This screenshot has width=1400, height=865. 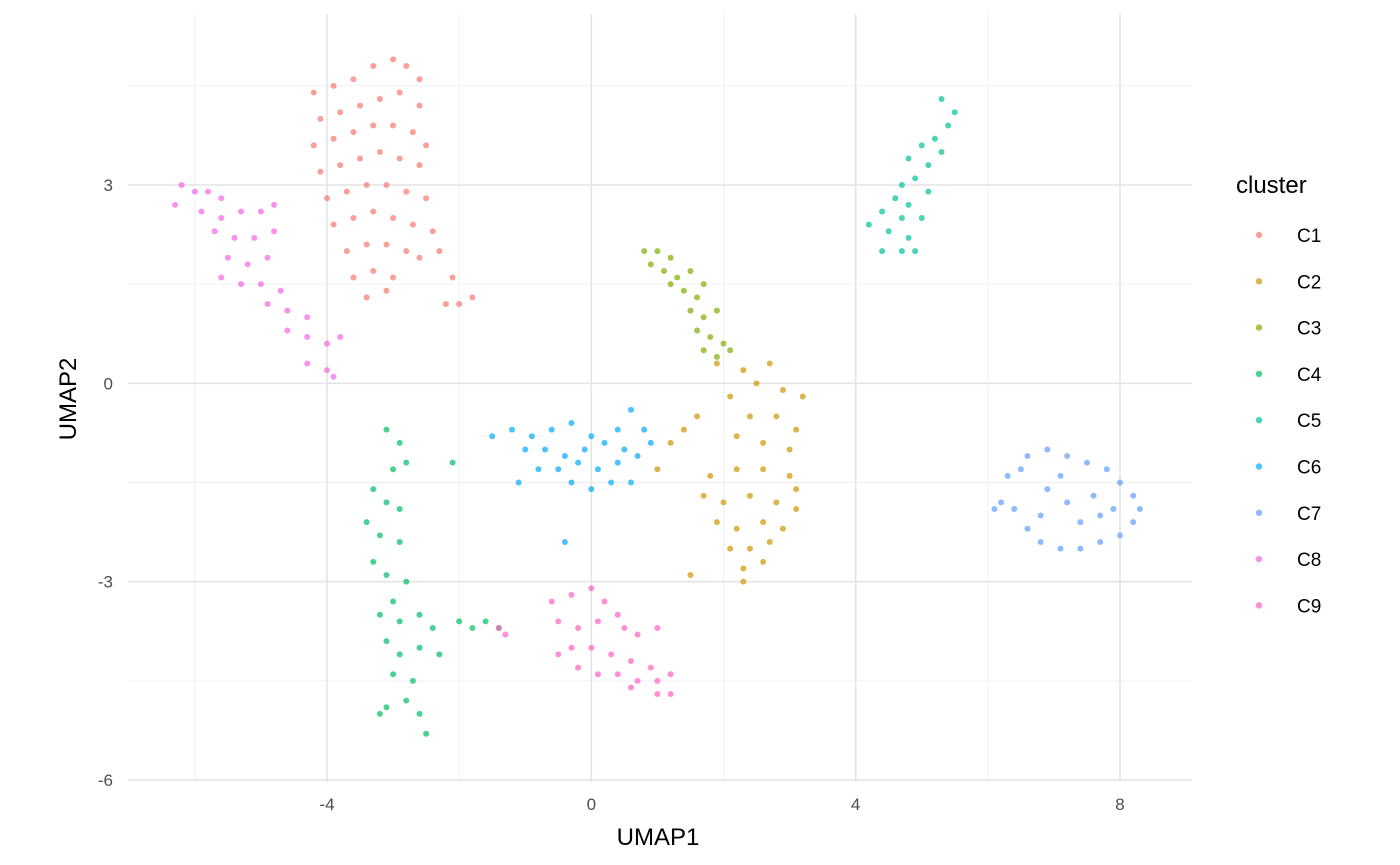 I want to click on y-tick-label: 0, so click(x=108, y=383).